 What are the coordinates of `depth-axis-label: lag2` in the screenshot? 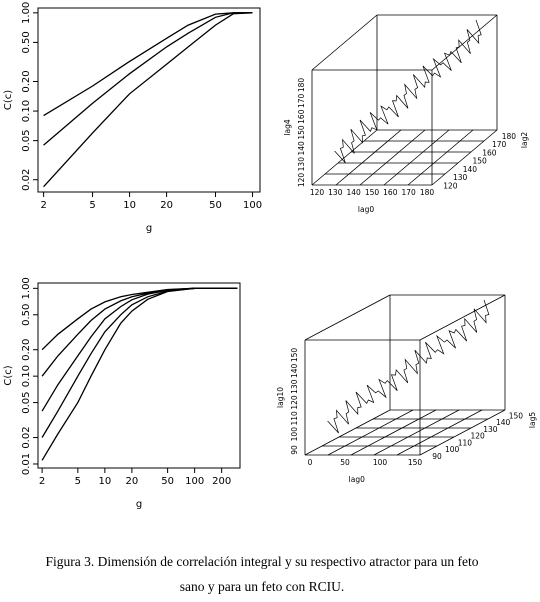 It's located at (524, 140).